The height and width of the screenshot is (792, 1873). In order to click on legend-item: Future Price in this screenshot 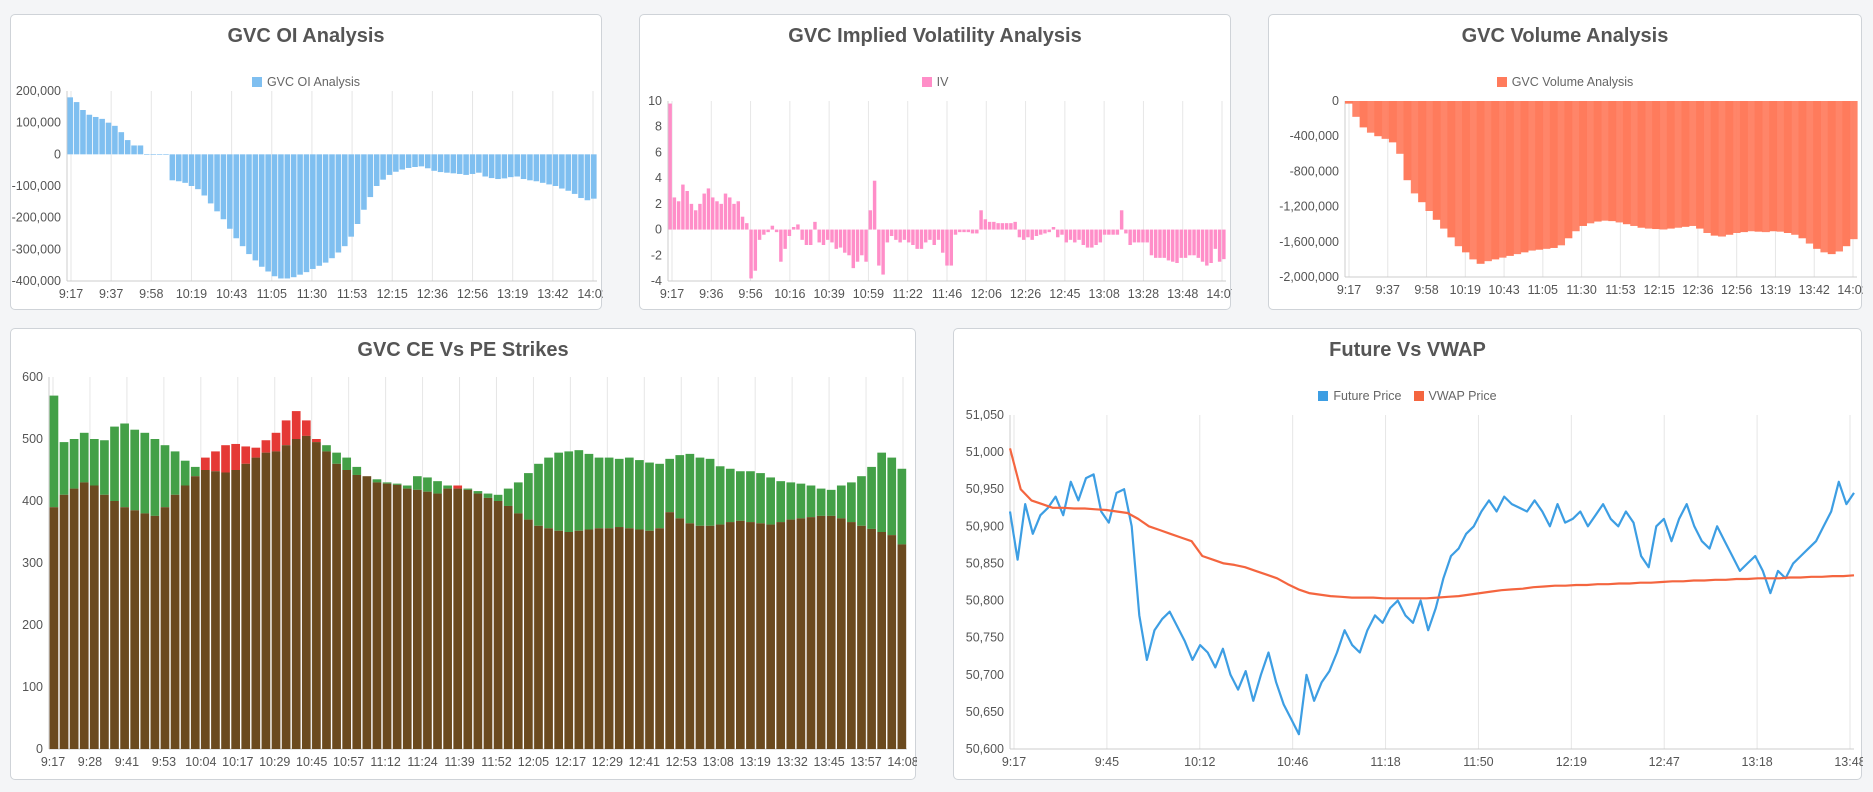, I will do `click(1360, 396)`.